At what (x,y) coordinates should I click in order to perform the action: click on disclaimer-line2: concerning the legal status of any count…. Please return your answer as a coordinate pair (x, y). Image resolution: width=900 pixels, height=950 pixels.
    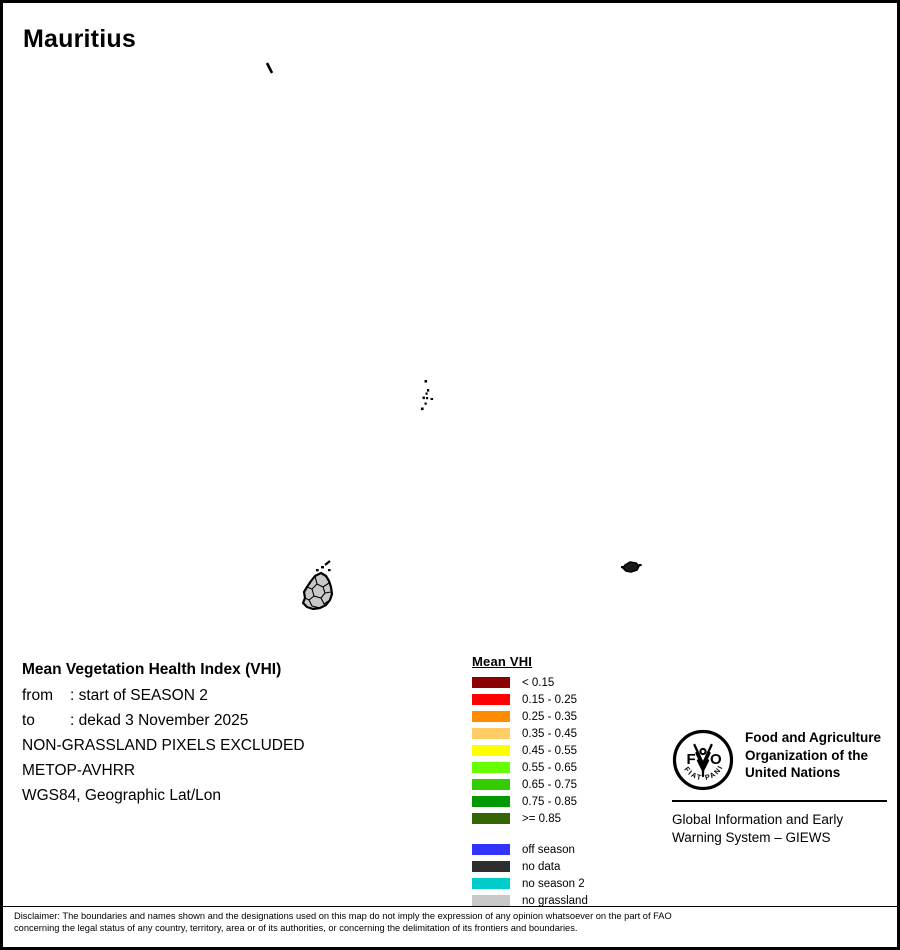
    Looking at the image, I should click on (296, 927).